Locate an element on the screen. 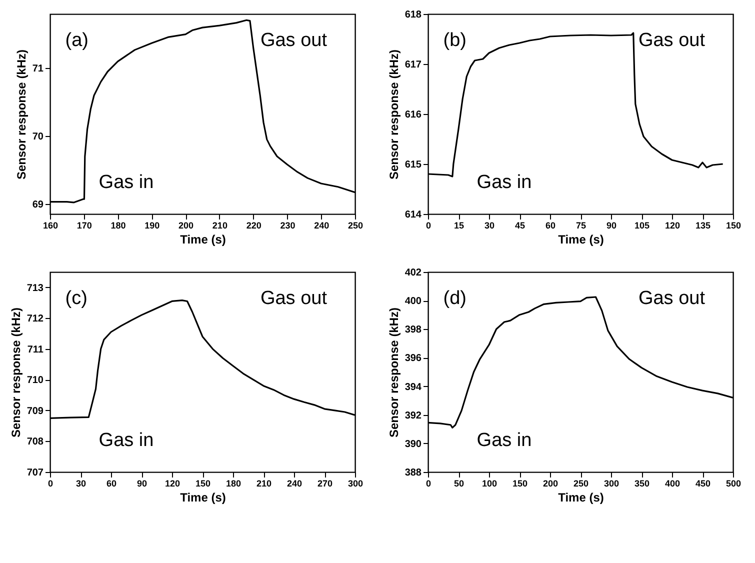  x-tick-label: 220 is located at coordinates (254, 225).